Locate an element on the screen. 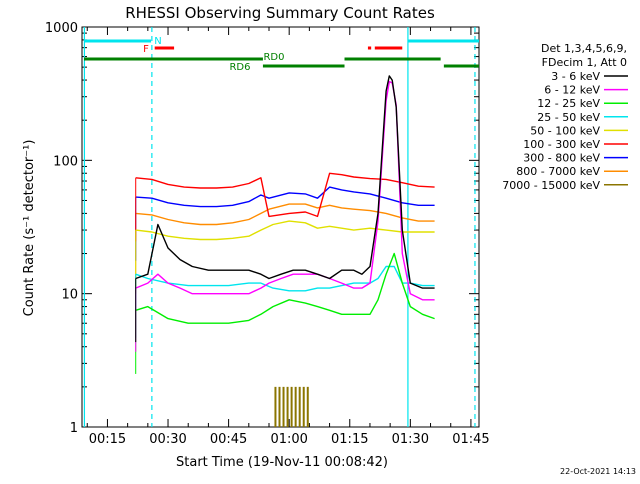 Image resolution: width=640 pixels, height=484 pixels. y-tick-label: 1000 is located at coordinates (61, 28).